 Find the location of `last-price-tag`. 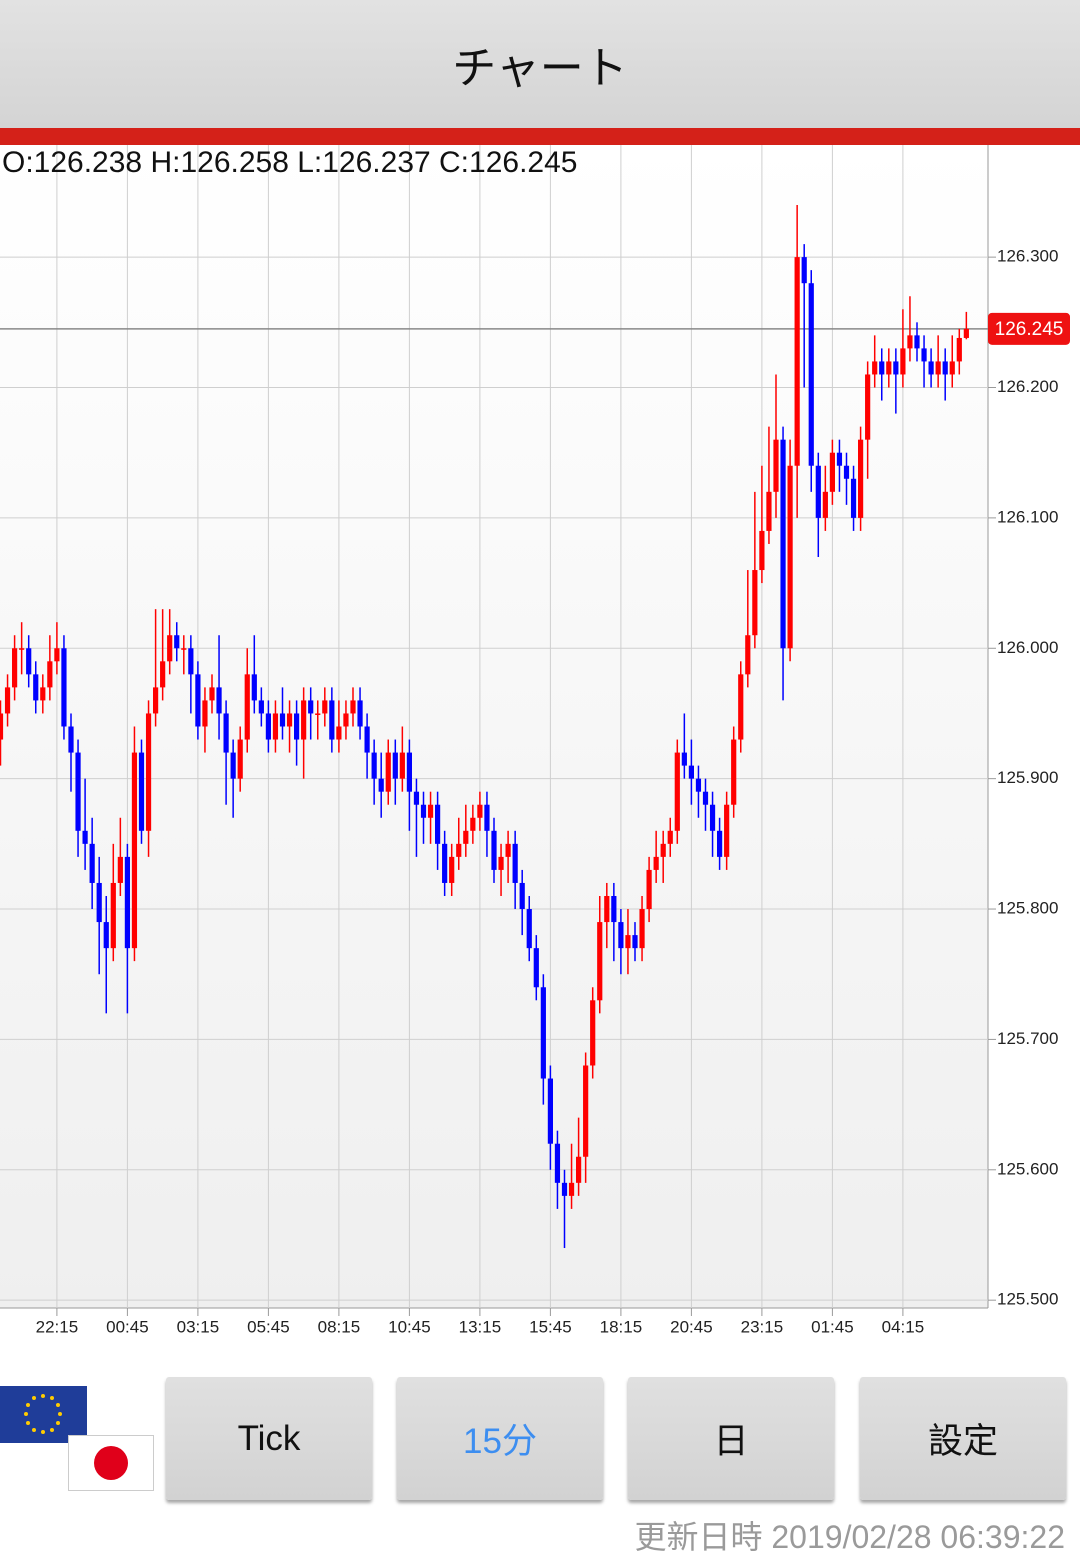

last-price-tag is located at coordinates (1029, 328).